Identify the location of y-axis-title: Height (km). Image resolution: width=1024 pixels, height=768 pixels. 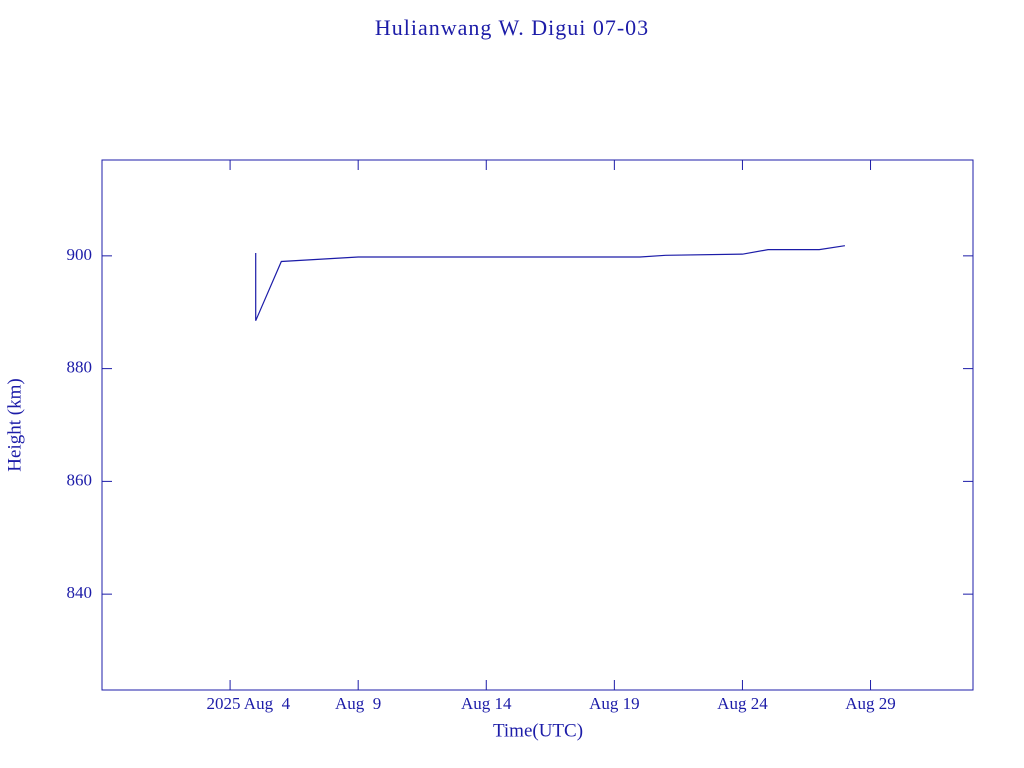
(14, 424).